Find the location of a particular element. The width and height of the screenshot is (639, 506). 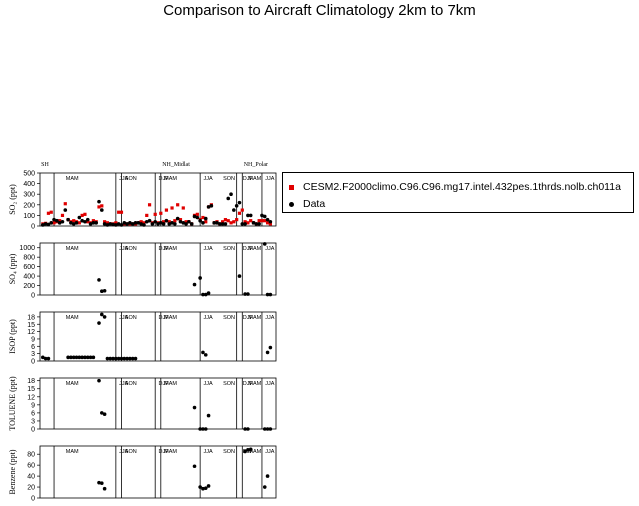

y-tick-label: 80 is located at coordinates (31, 455).